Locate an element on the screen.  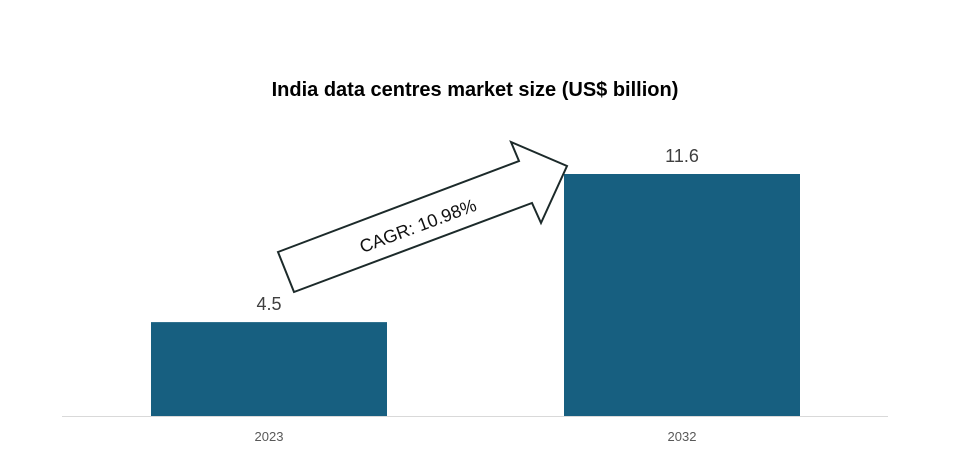
arrow-shape is located at coordinates (422, 217).